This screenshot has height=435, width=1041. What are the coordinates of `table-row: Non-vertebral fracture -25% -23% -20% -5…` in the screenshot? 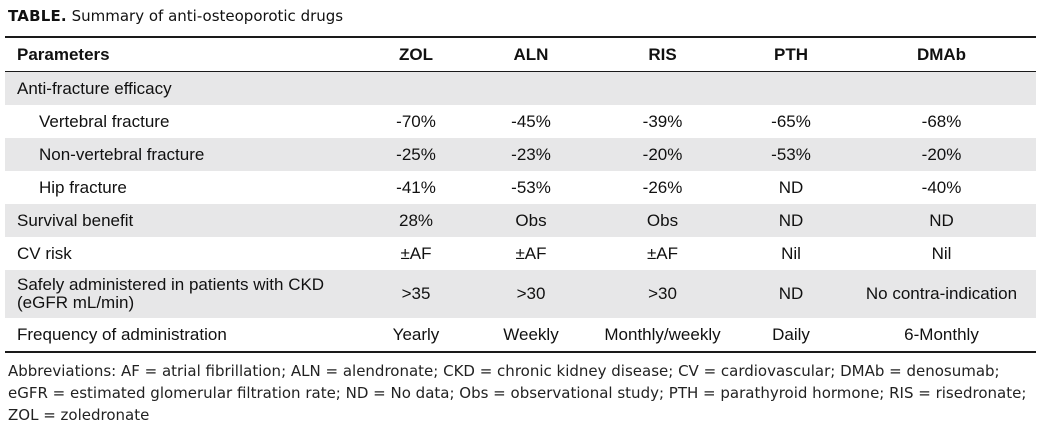 It's located at (520, 154).